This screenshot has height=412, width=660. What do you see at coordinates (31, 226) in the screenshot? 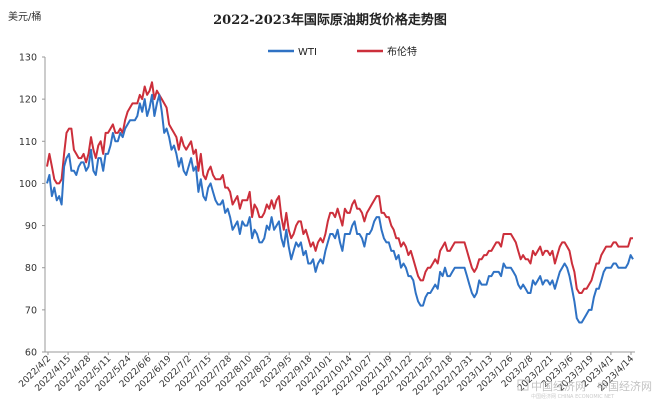
I see `y-tick-label: 90` at bounding box center [31, 226].